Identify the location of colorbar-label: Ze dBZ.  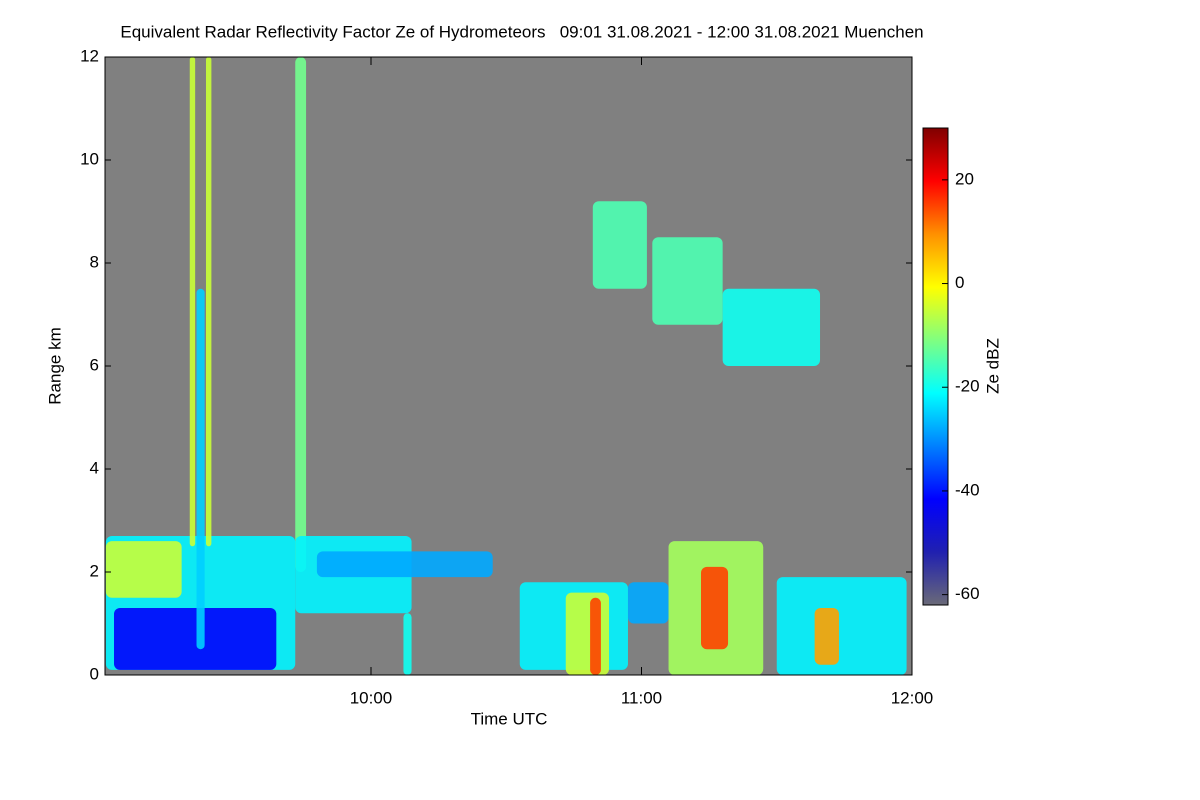
(992, 366).